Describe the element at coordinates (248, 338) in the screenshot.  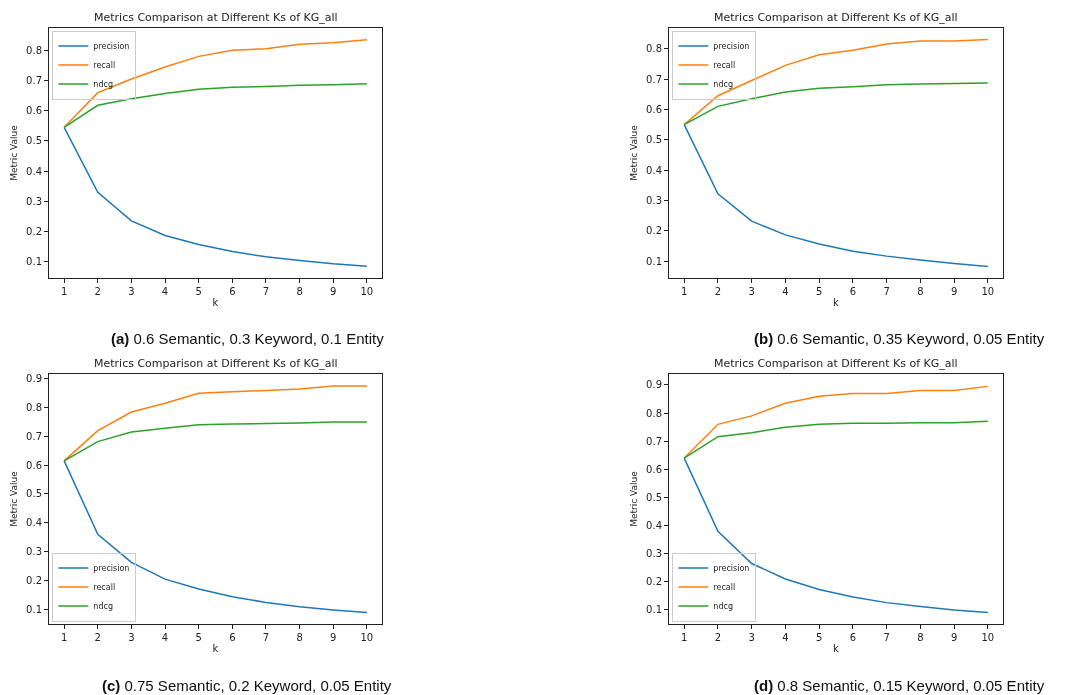
I see `text: (a) 0.6 Semantic, 0.3 Keyword, 0.1 Entity` at that location.